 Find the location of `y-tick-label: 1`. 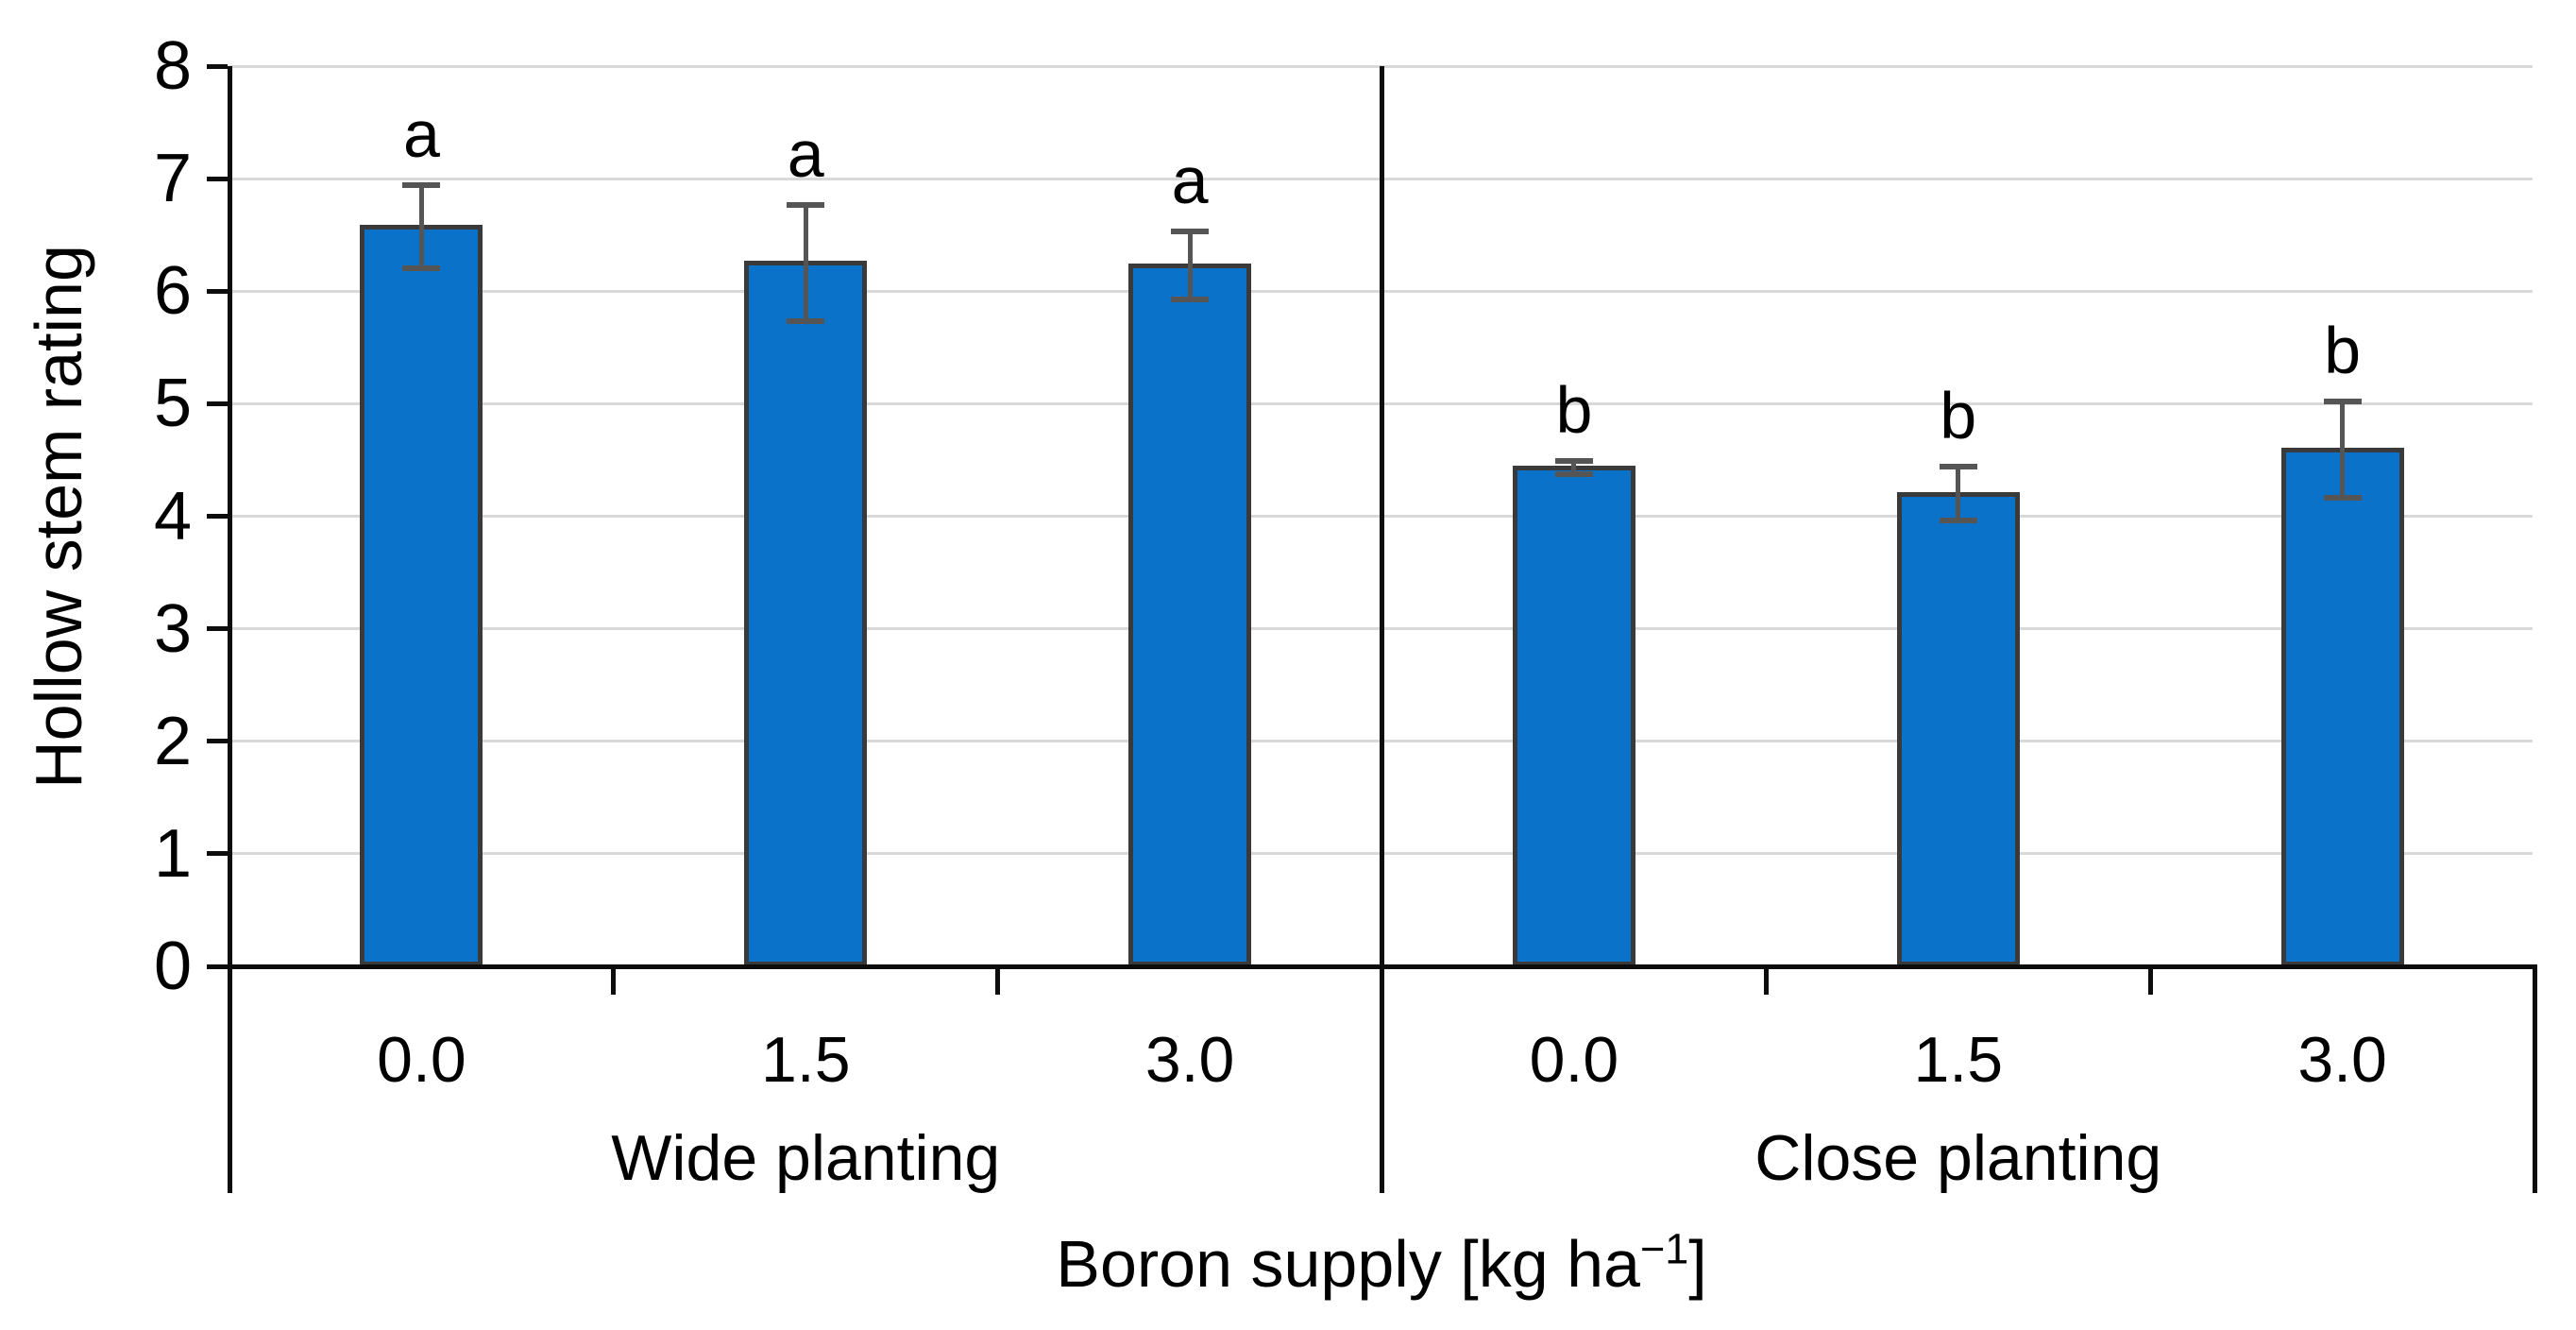

y-tick-label: 1 is located at coordinates (172, 853).